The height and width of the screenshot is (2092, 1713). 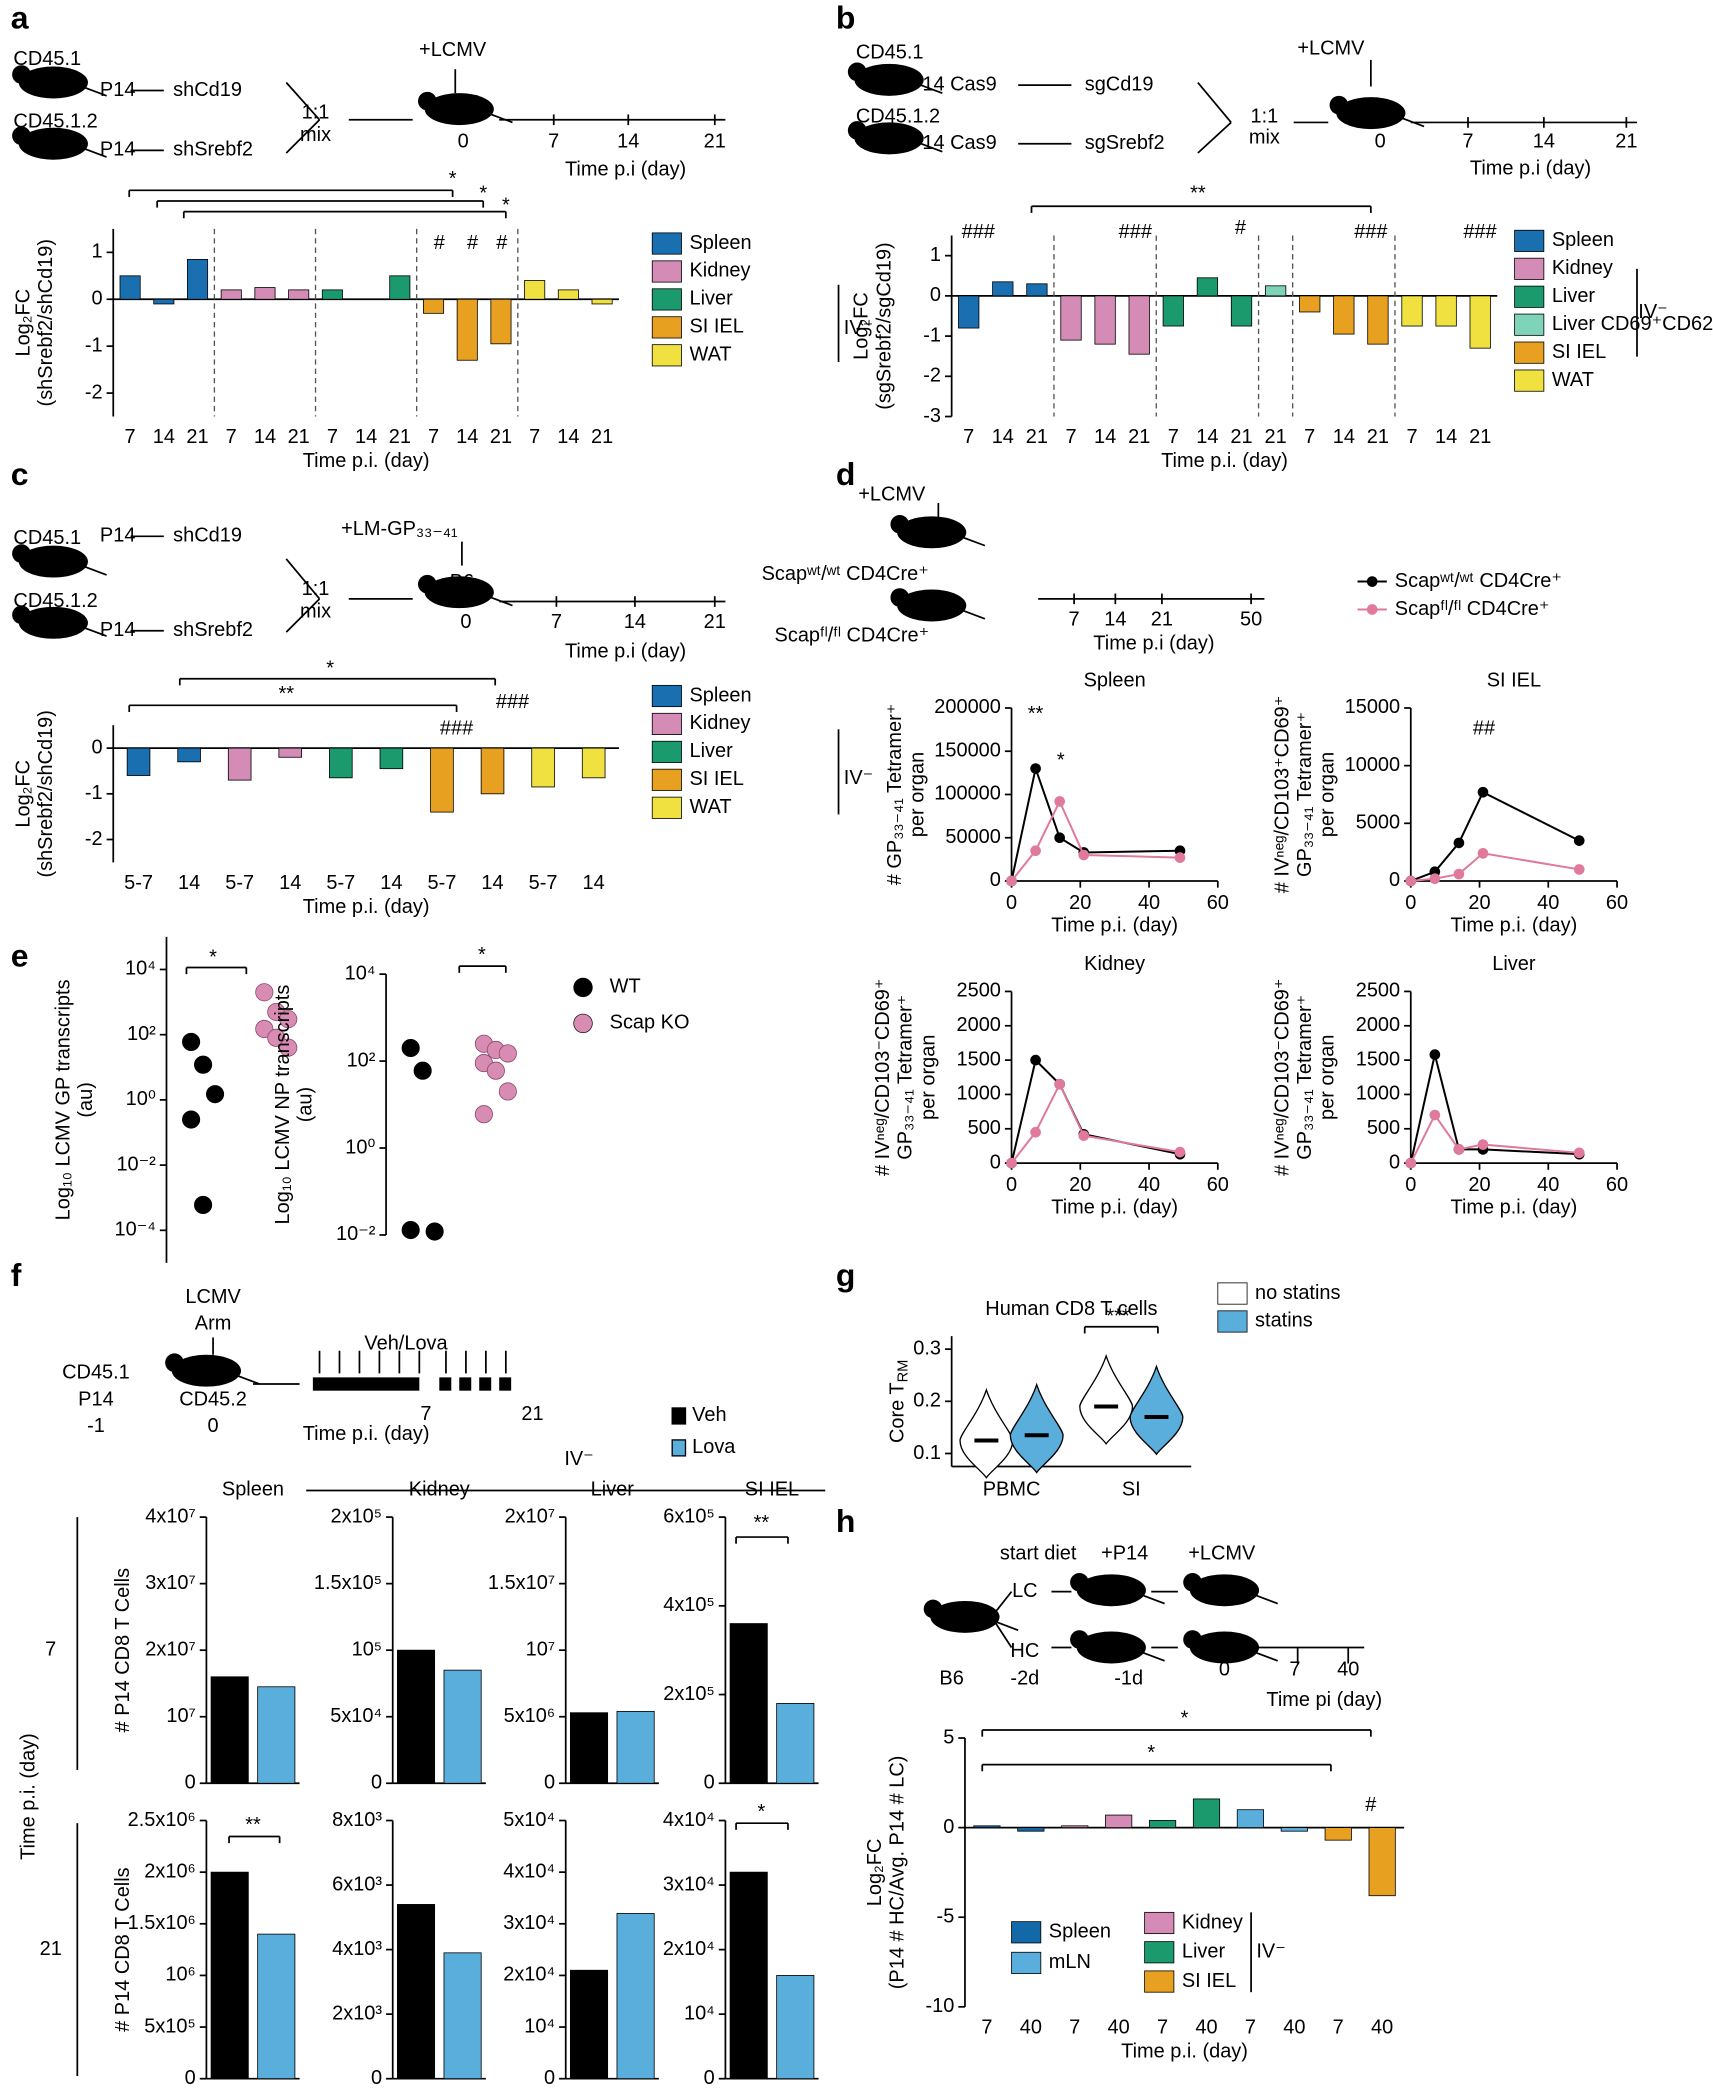 I want to click on panel-label: d, so click(x=845, y=474).